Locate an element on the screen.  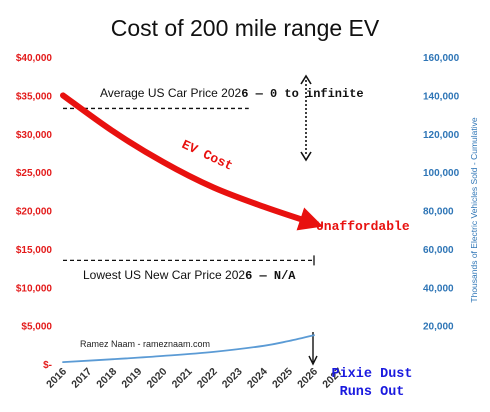
lowest-price-prefix: Lowest US New Car Price 202 is located at coordinates (164, 275).